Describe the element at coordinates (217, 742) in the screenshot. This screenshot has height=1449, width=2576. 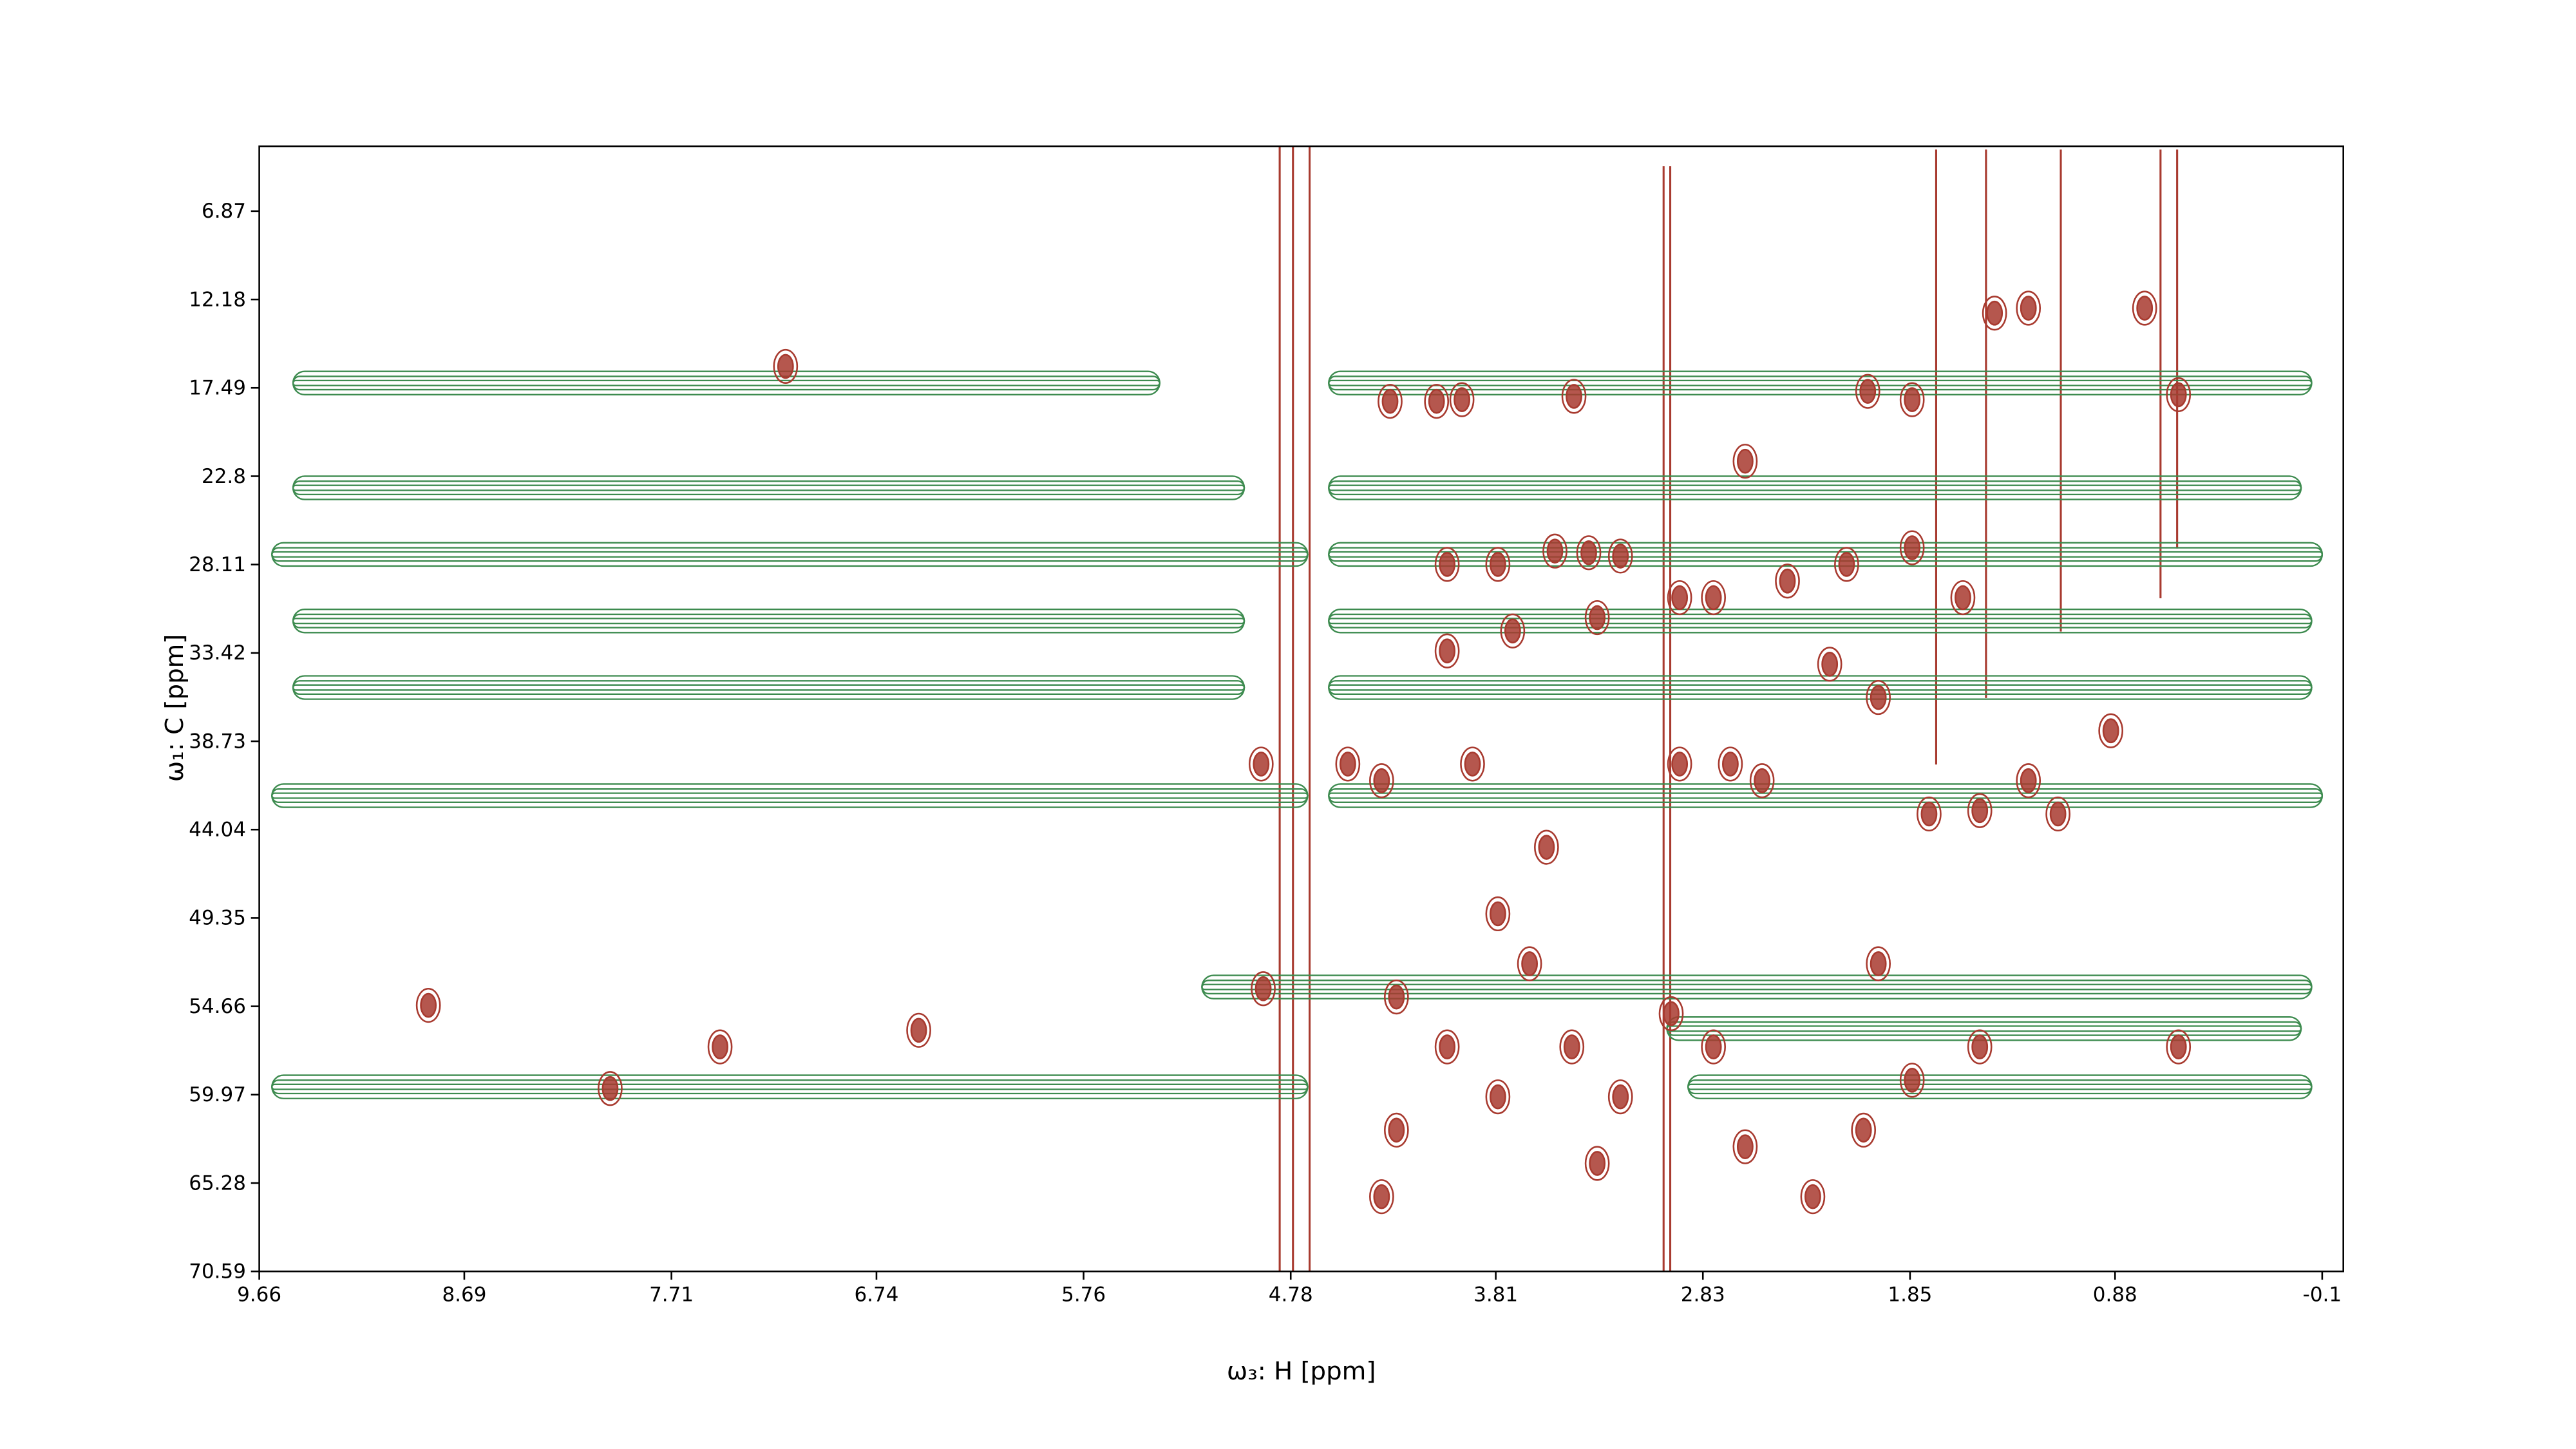
I see `y-tick-label: 38.73` at that location.